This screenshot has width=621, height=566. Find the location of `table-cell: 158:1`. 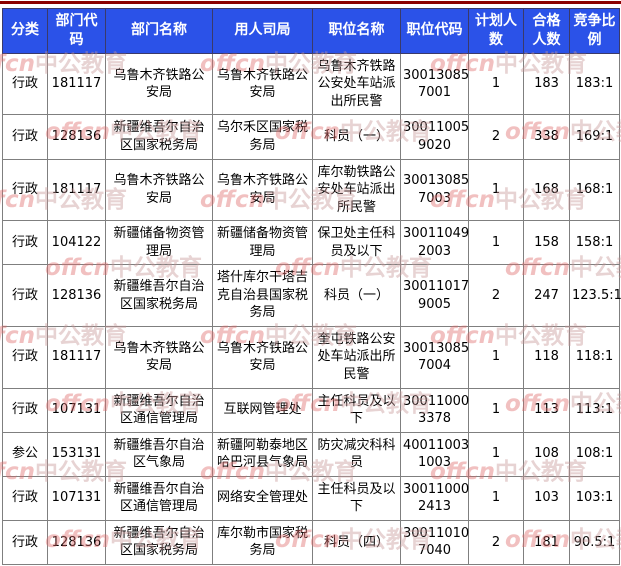

table-cell: 158:1 is located at coordinates (594, 243).